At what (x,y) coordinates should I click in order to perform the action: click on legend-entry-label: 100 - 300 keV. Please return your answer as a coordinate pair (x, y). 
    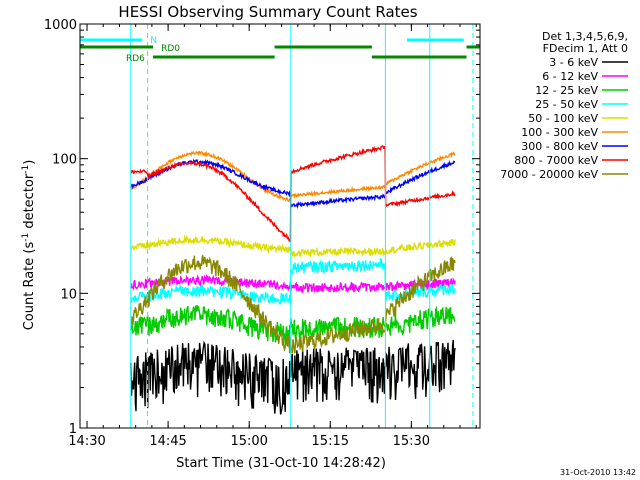
    Looking at the image, I should click on (559, 132).